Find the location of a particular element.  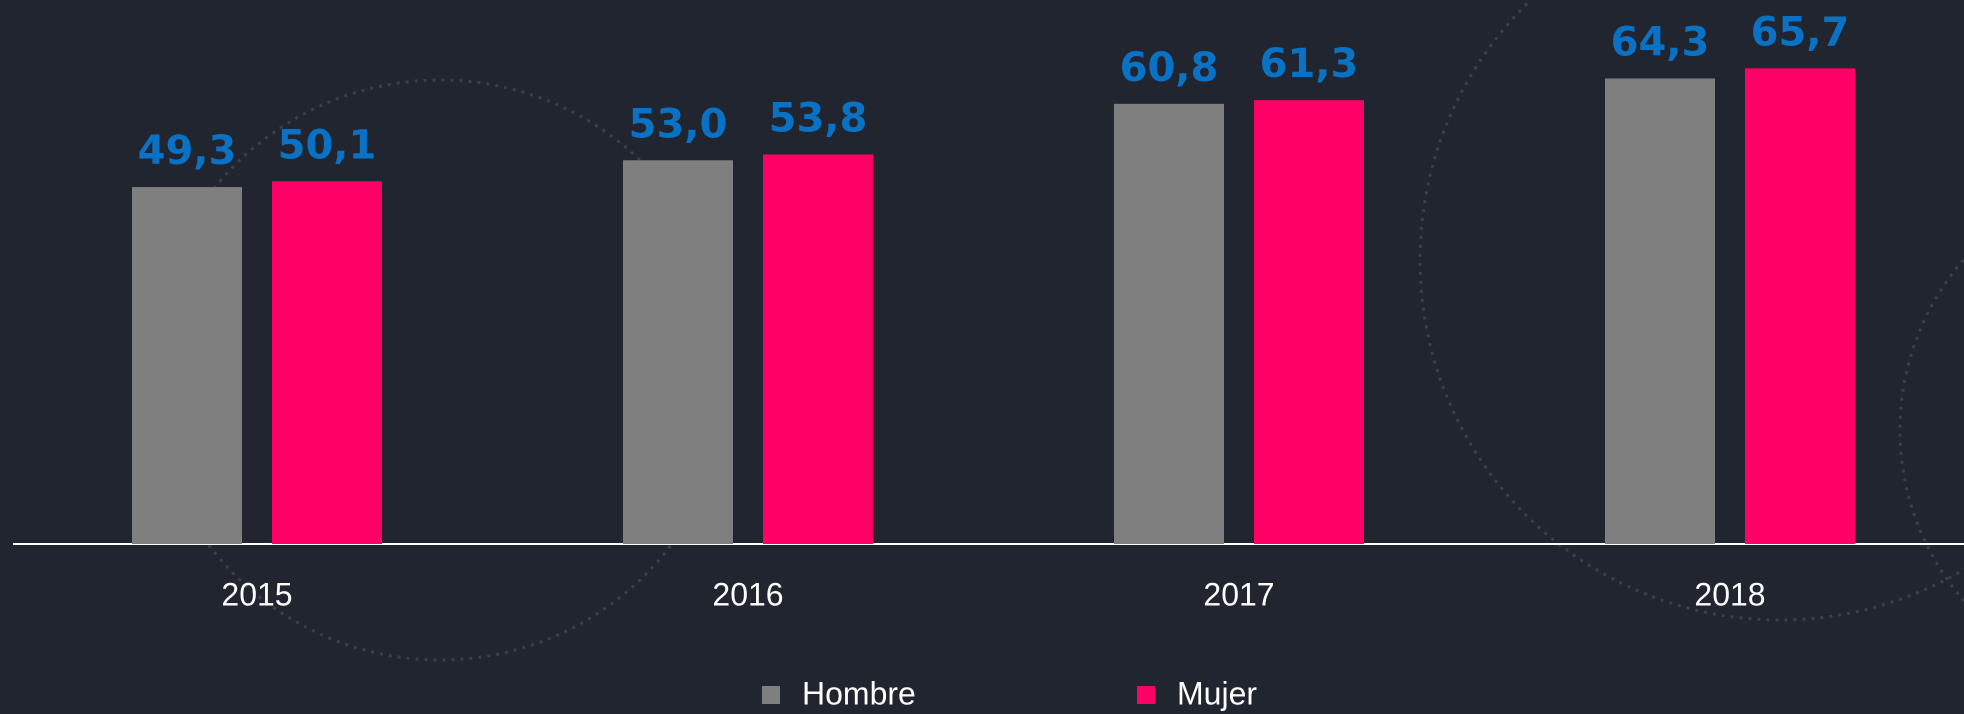

legend-label: Mujer is located at coordinates (1217, 693).